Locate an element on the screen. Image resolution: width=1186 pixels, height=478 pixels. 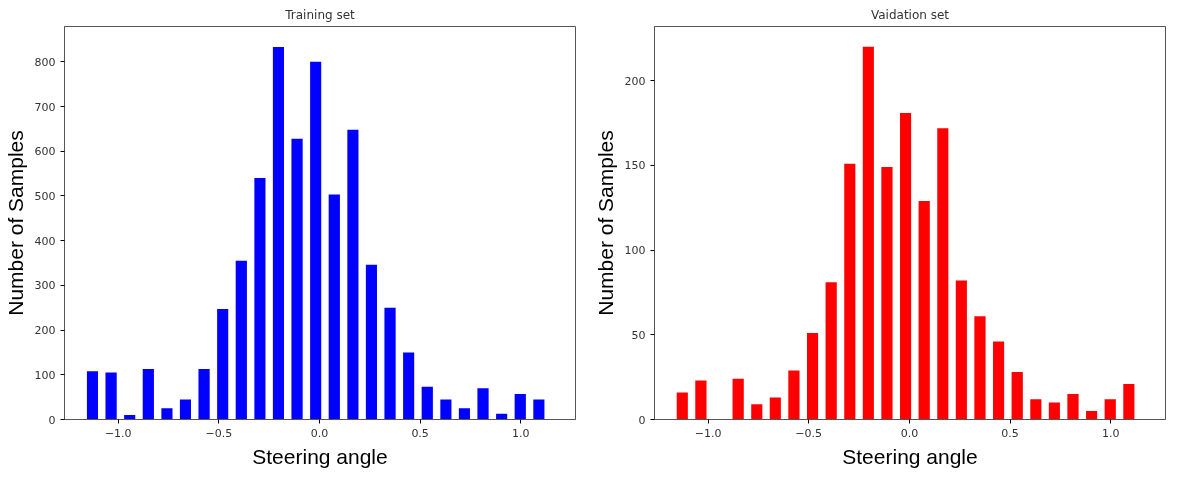
y-tick-label: 700 is located at coordinates (45, 107).